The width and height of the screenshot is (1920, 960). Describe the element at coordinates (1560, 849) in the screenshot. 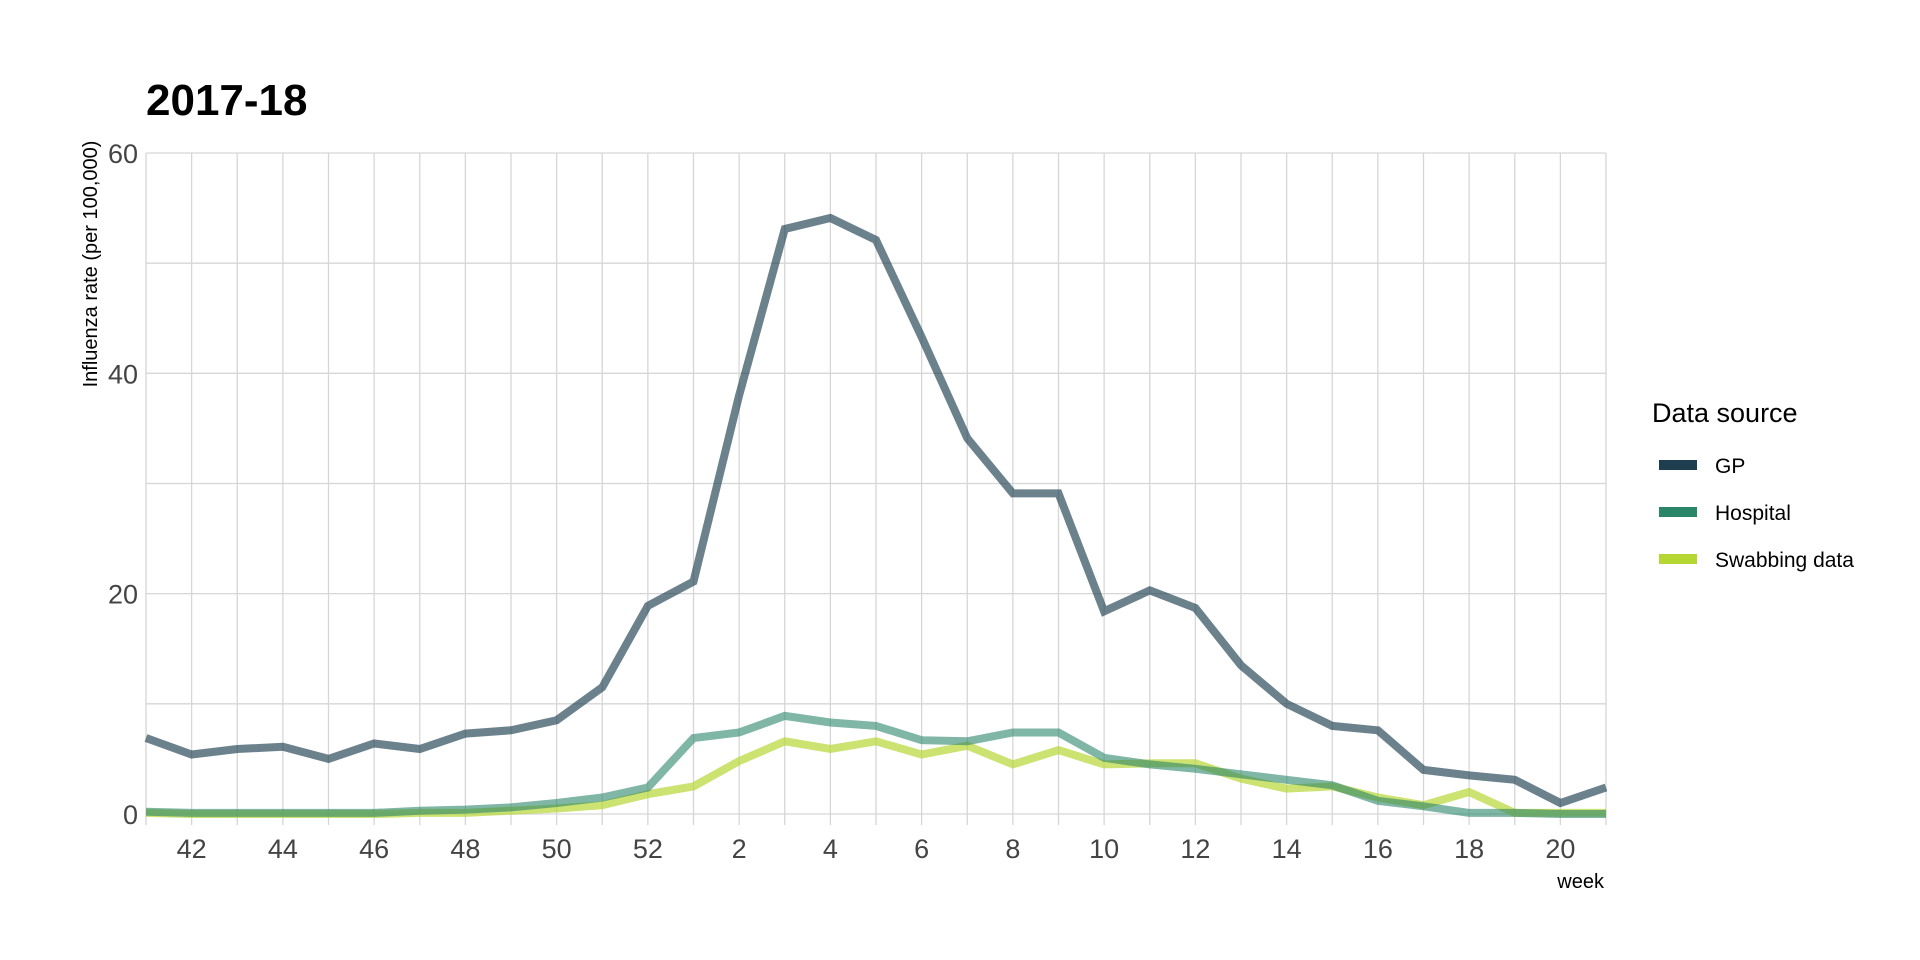

I see `x-tick-label: 20` at that location.